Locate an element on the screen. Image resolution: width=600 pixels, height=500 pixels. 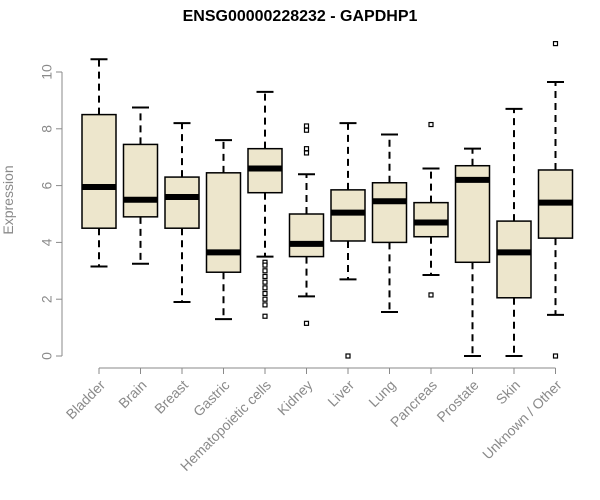
y-tick-label: 6 is located at coordinates (47, 185).